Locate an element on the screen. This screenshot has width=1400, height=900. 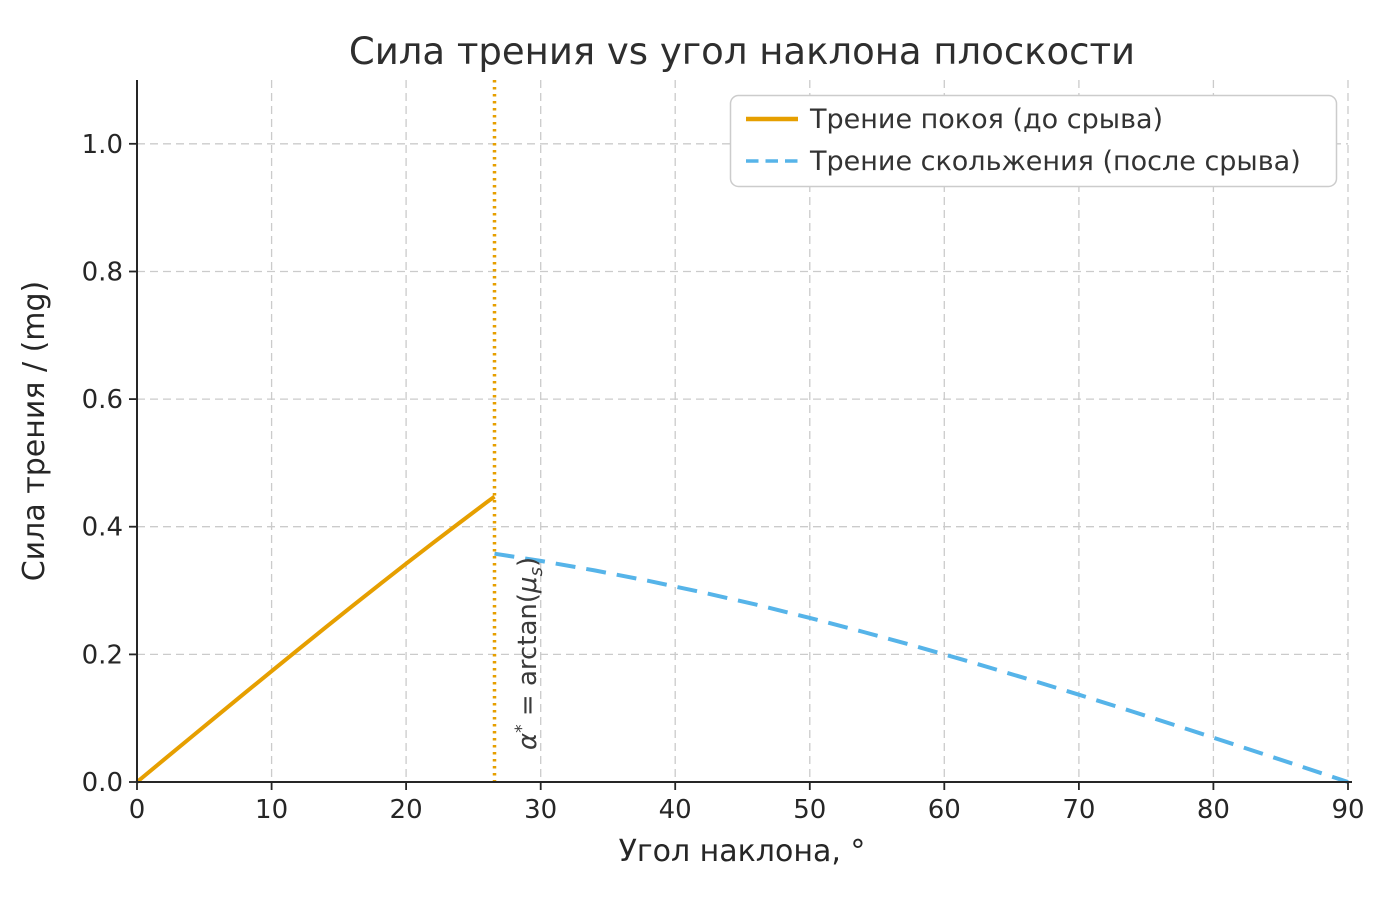
annotation-part: α is located at coordinates (528, 741).